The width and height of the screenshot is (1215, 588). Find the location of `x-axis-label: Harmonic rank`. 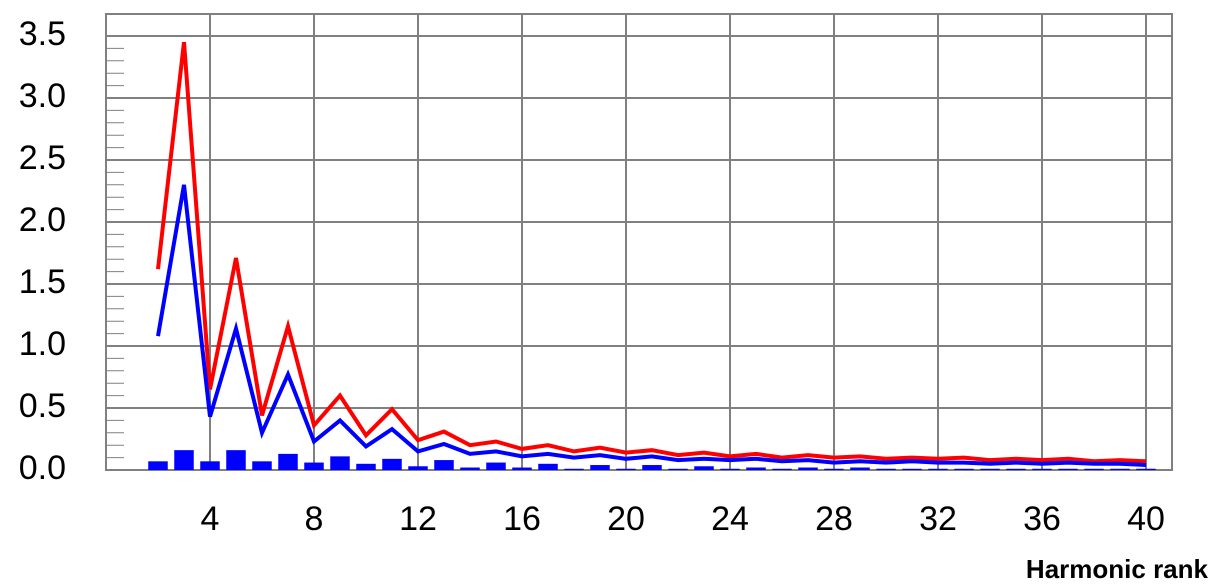

x-axis-label: Harmonic rank is located at coordinates (1117, 569).